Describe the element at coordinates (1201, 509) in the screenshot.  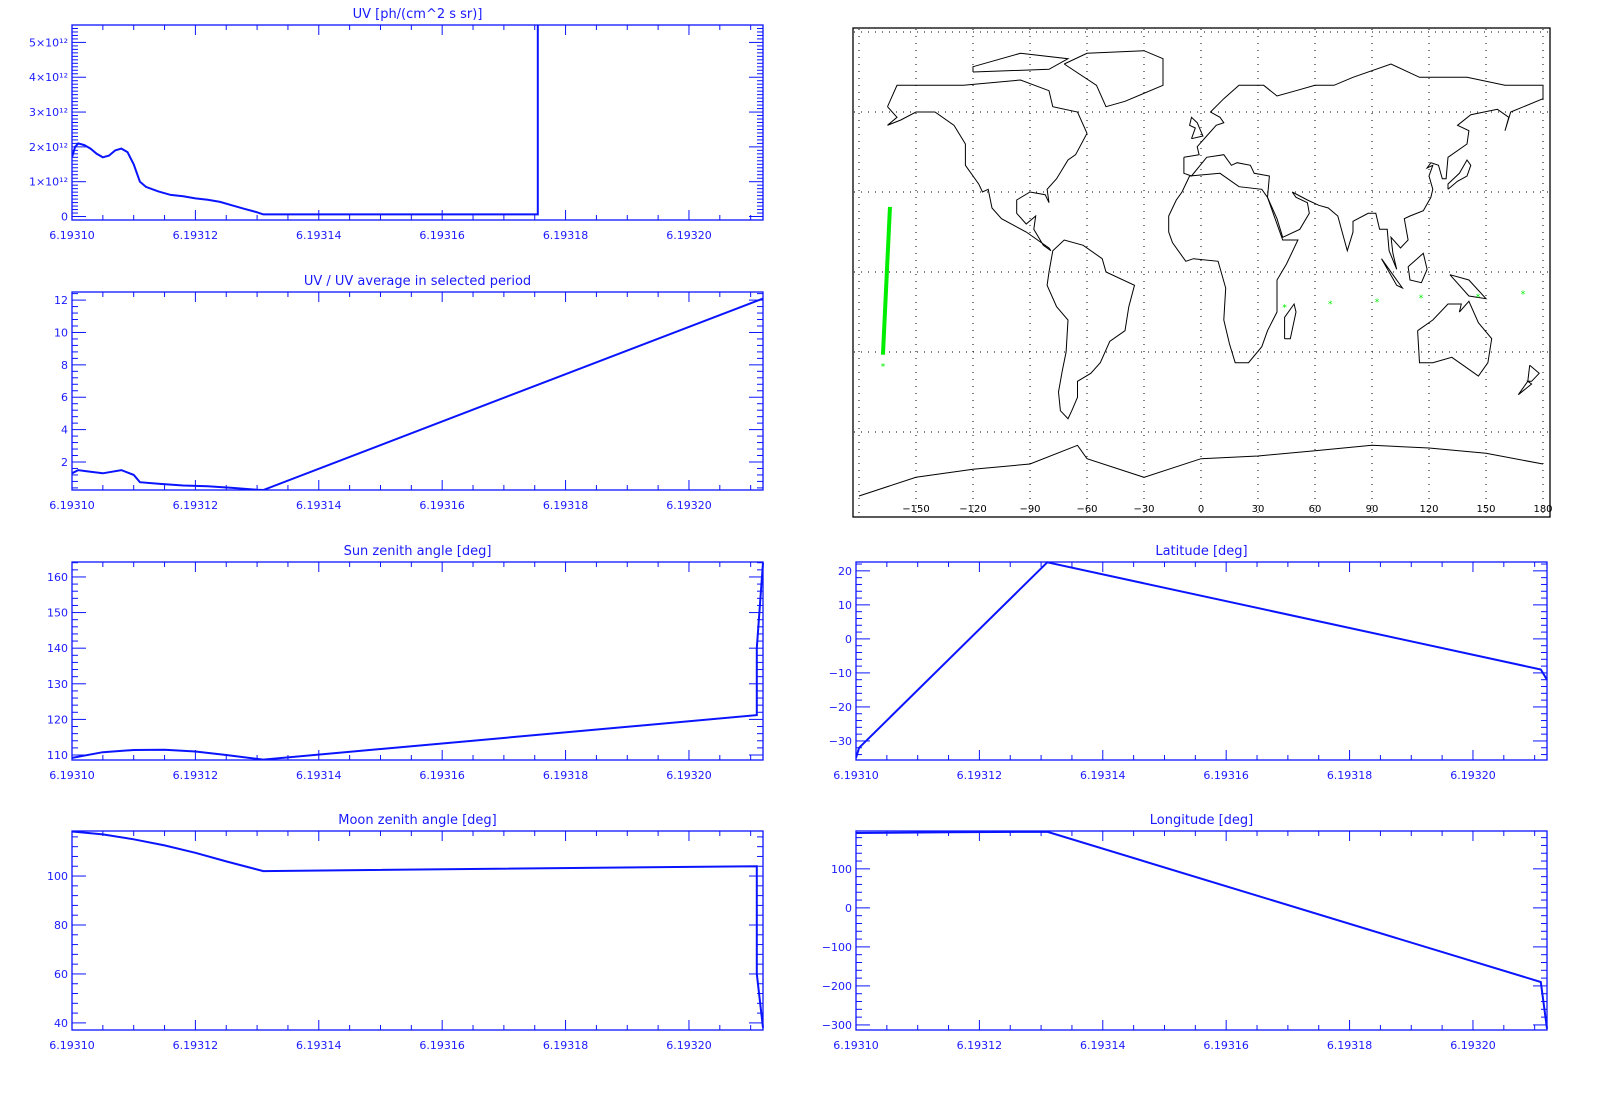
I see `lon-tick-label: 0` at that location.